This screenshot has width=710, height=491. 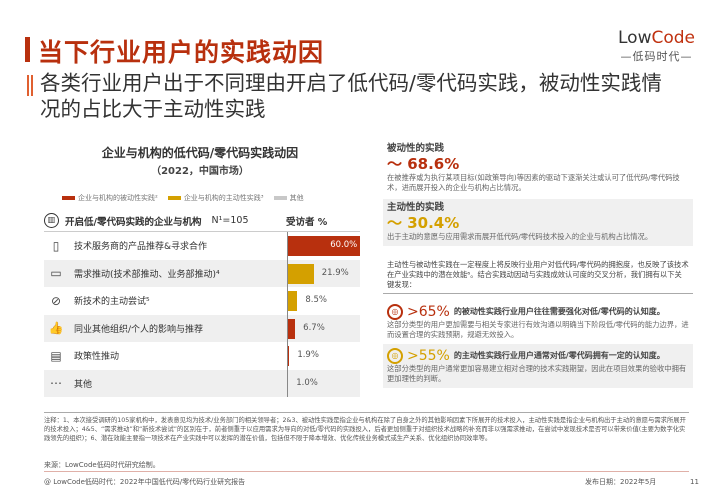 What do you see at coordinates (112, 302) in the screenshot?
I see `category-label: 新技术的主动尝试⁵` at bounding box center [112, 302].